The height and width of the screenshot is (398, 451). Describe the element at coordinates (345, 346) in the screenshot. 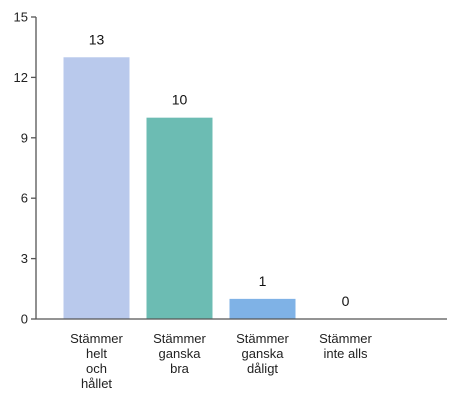

I see `category-label-3: Stämmer inte alls` at that location.